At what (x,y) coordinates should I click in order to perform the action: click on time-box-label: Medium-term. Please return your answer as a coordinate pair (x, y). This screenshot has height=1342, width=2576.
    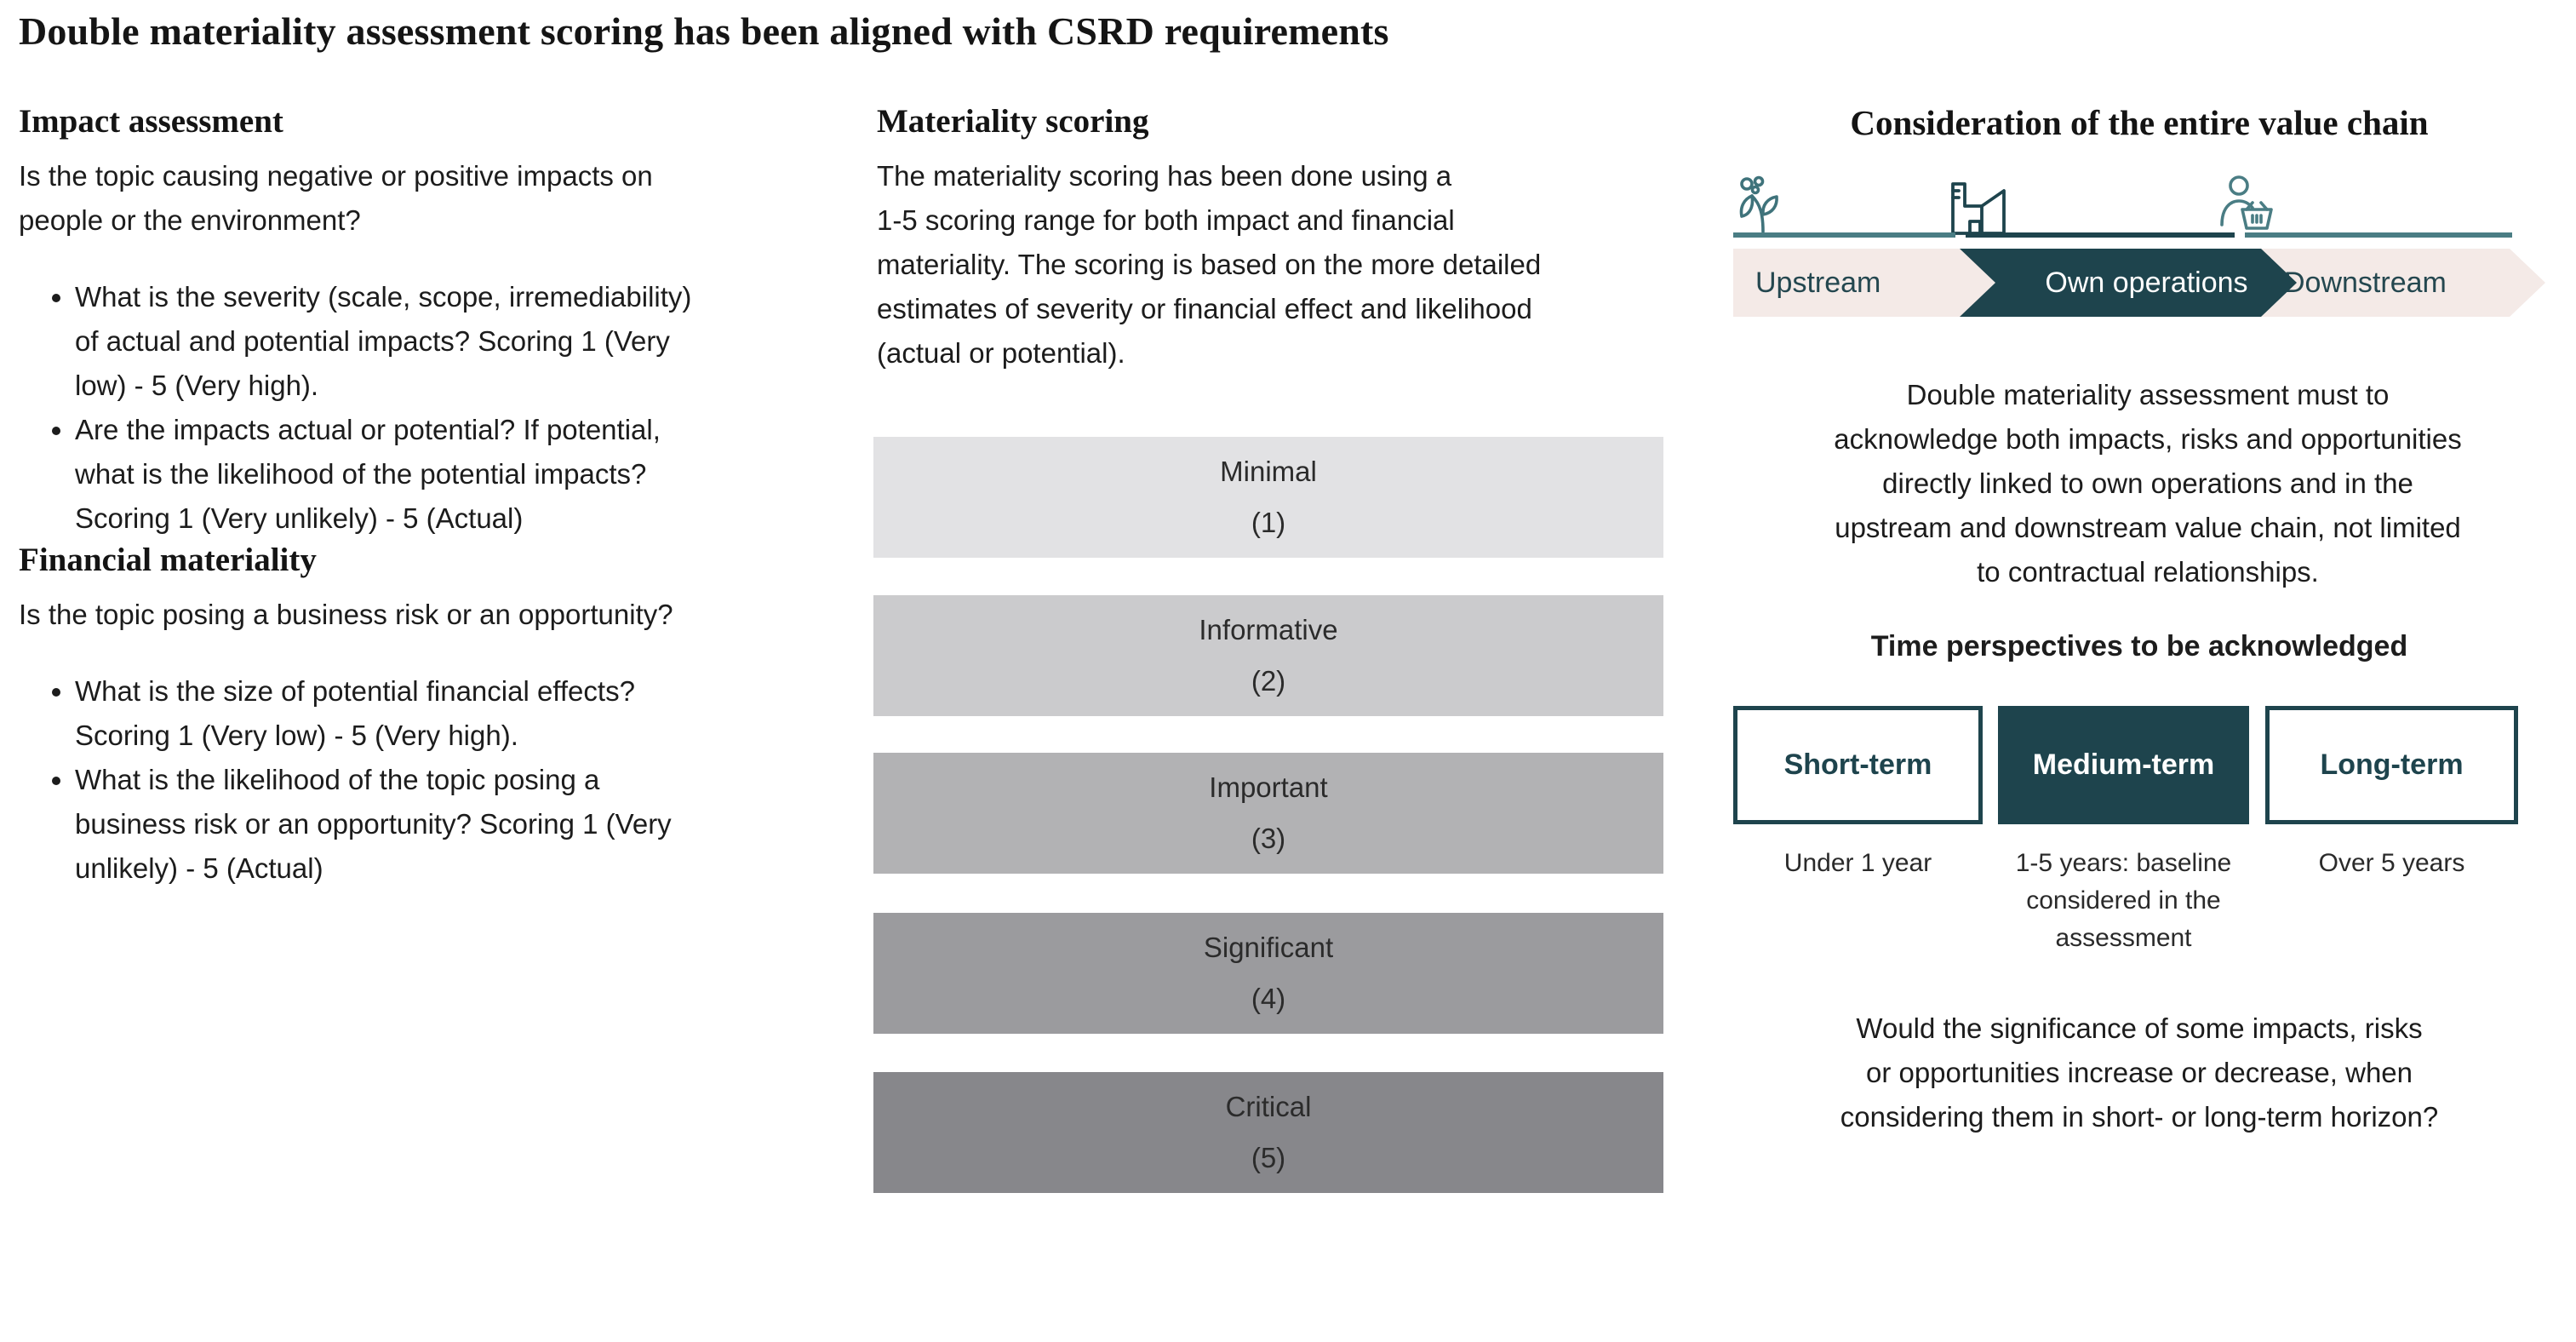
    Looking at the image, I should click on (2123, 764).